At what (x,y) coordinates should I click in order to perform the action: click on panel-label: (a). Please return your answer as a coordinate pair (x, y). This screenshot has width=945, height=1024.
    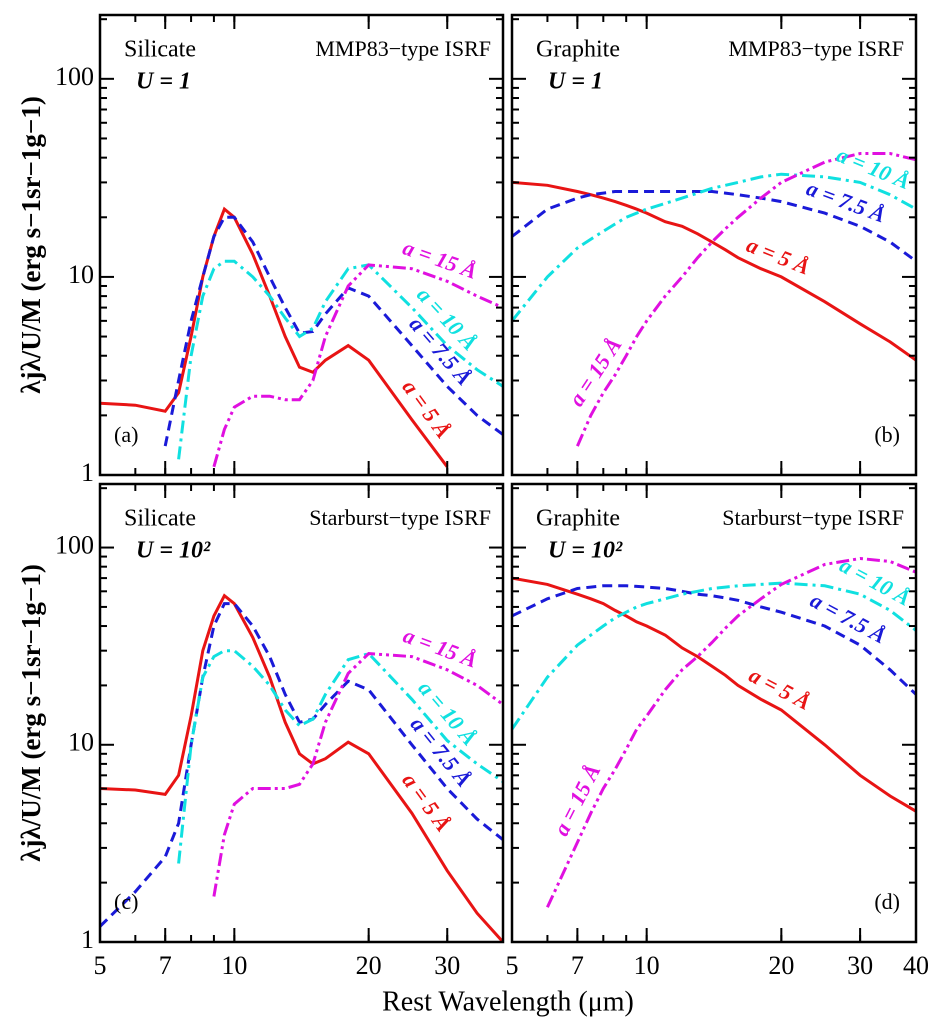
    Looking at the image, I should click on (126, 434).